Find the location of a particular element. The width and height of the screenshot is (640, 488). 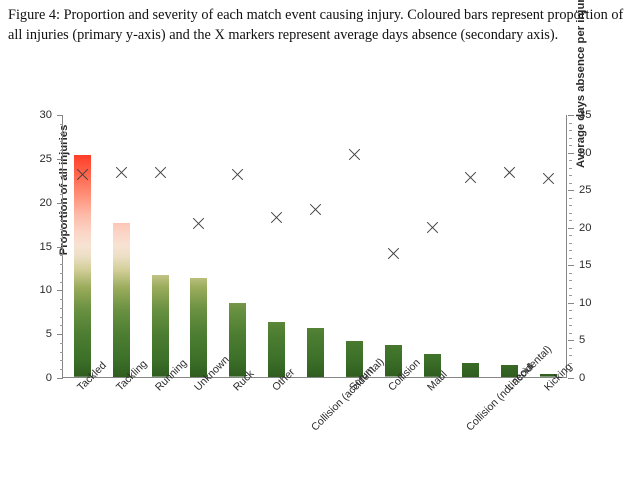

secondary-y-tick-label: 20 is located at coordinates (585, 227).